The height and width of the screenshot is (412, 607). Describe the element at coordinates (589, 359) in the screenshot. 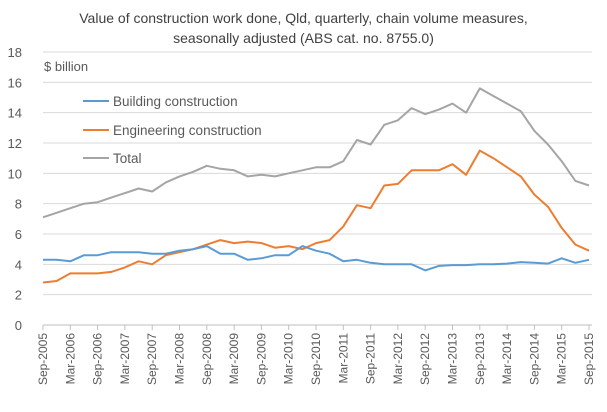

I see `x-tick-label: Sep-2015` at that location.